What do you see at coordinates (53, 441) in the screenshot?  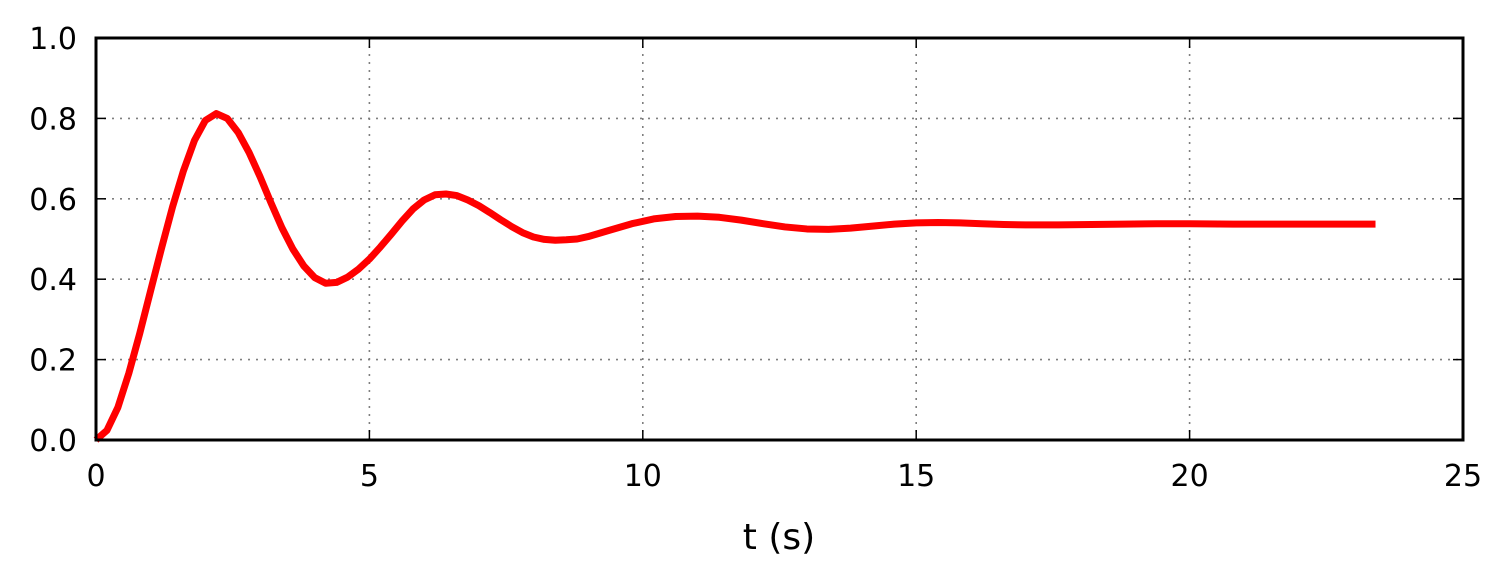 I see `y-tick-label: 0.0` at bounding box center [53, 441].